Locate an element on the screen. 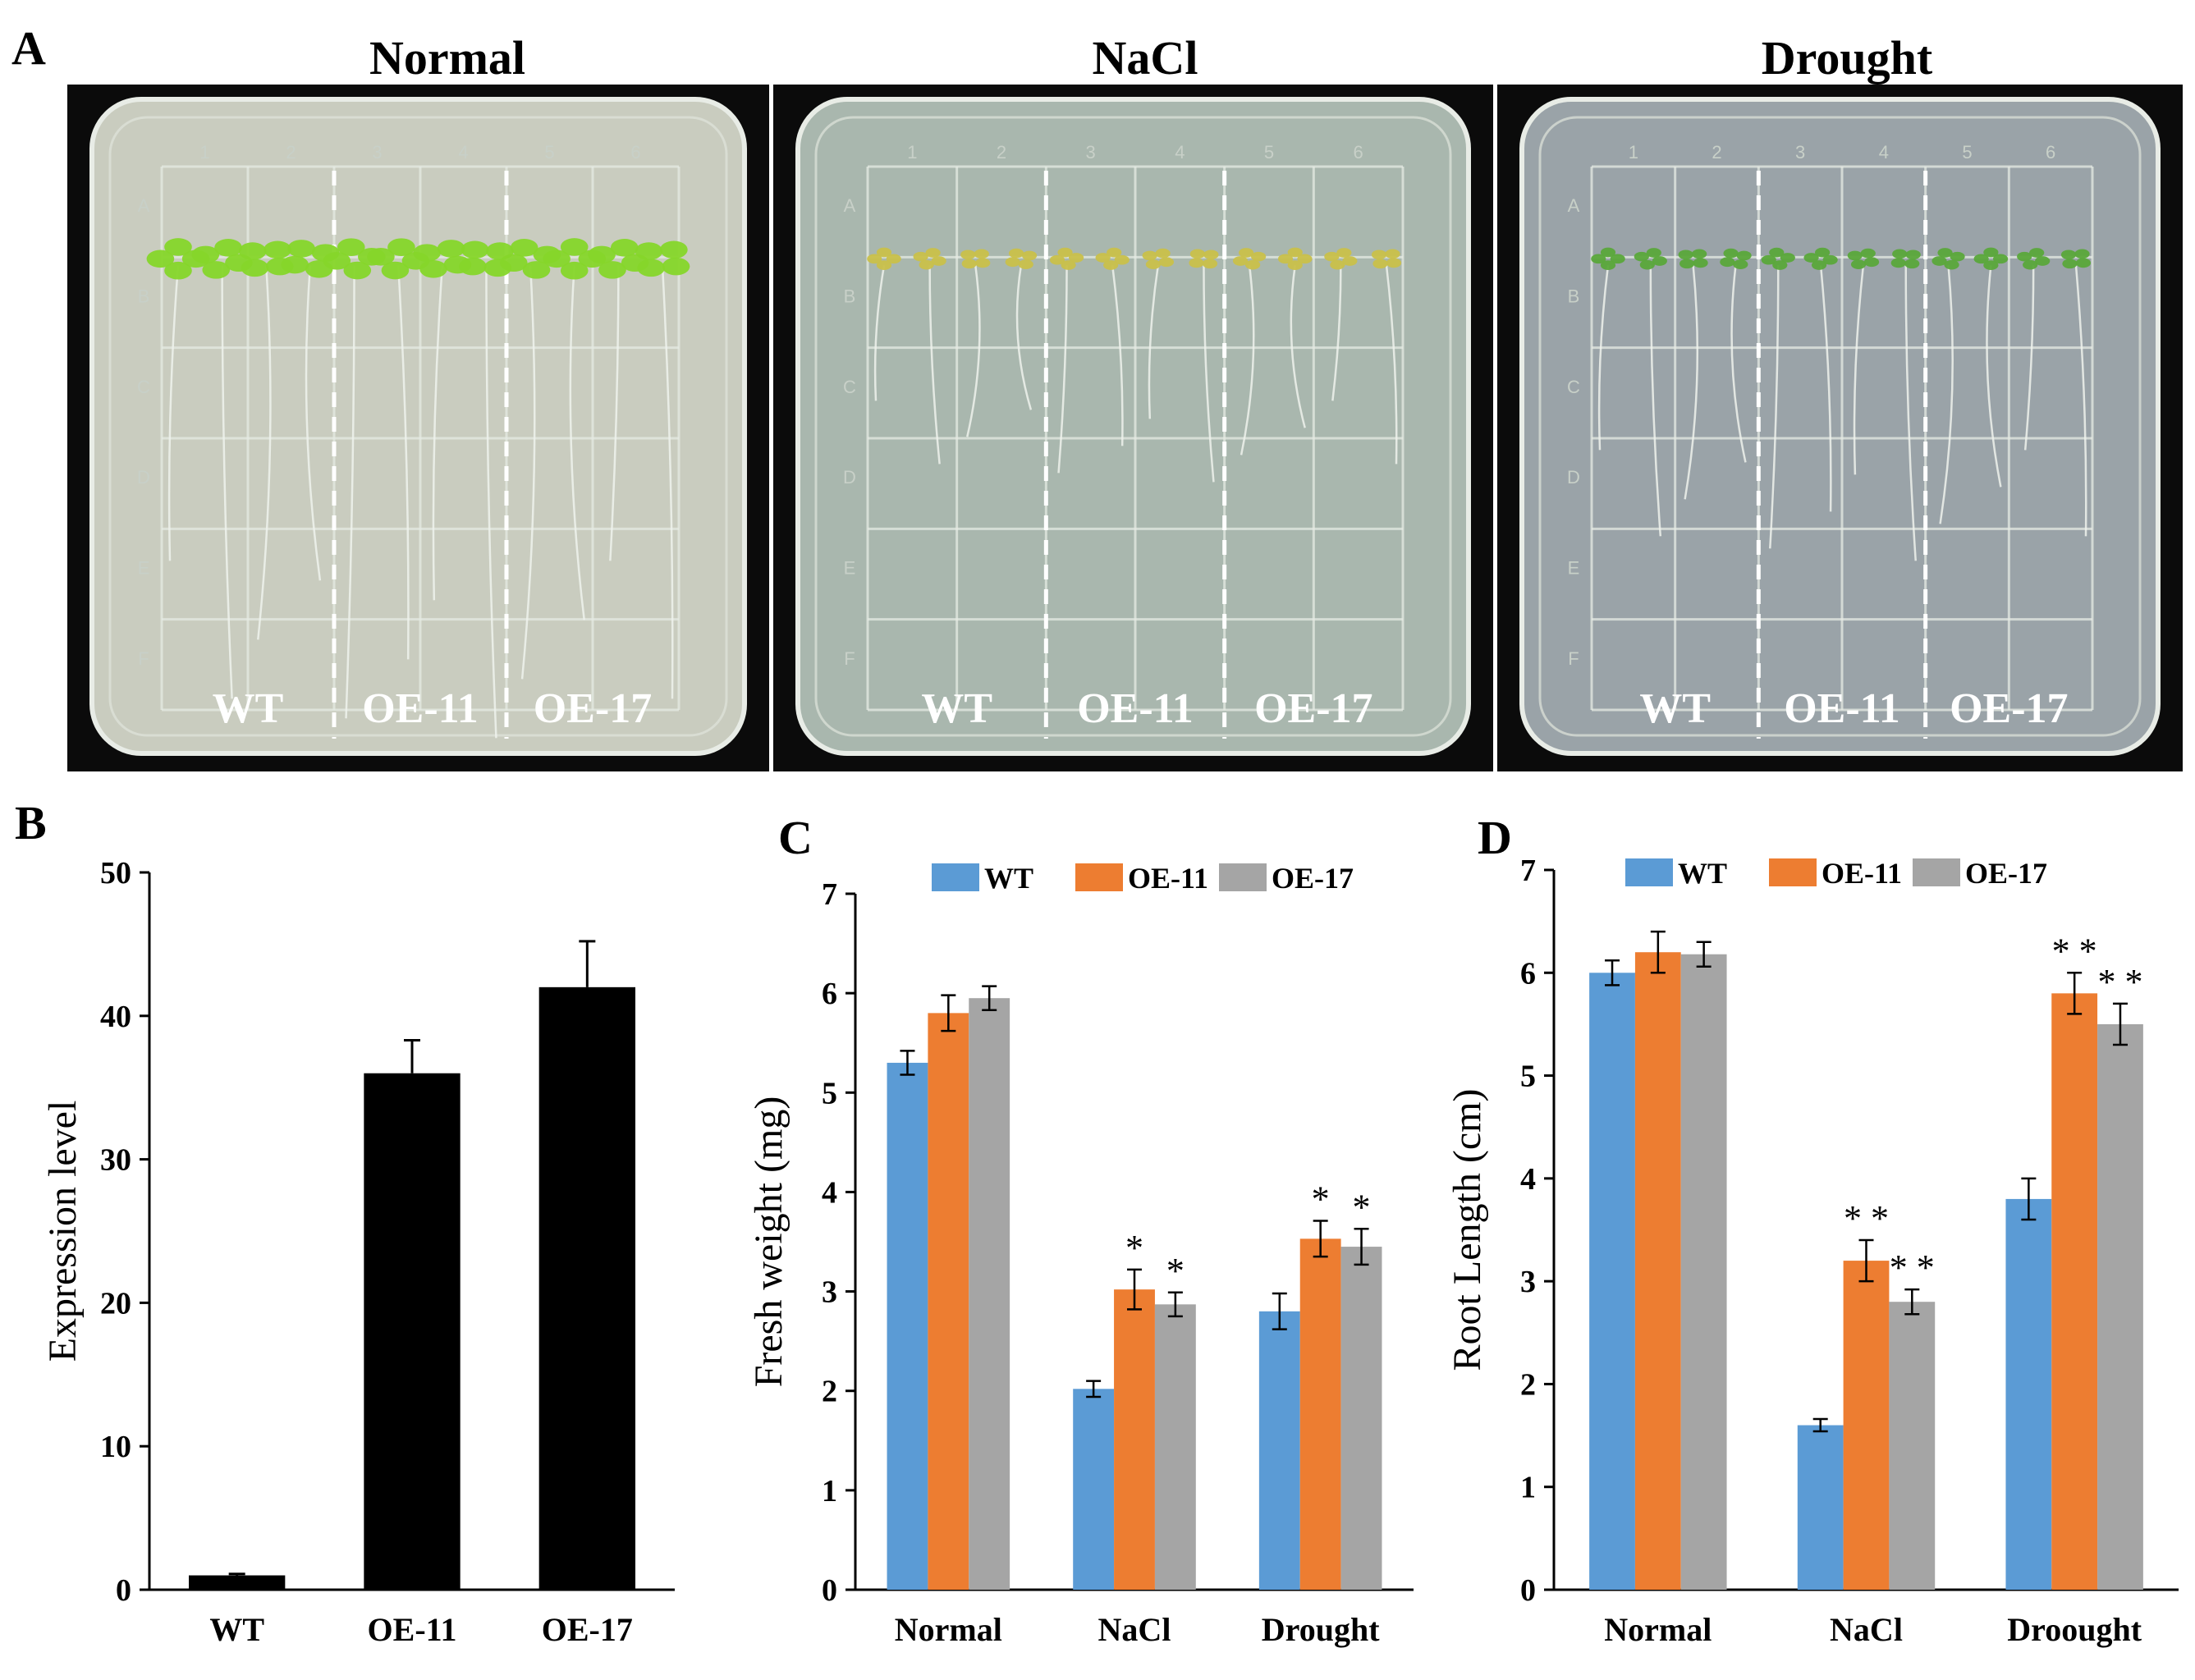  y-tick-label: 7 is located at coordinates (1528, 871).